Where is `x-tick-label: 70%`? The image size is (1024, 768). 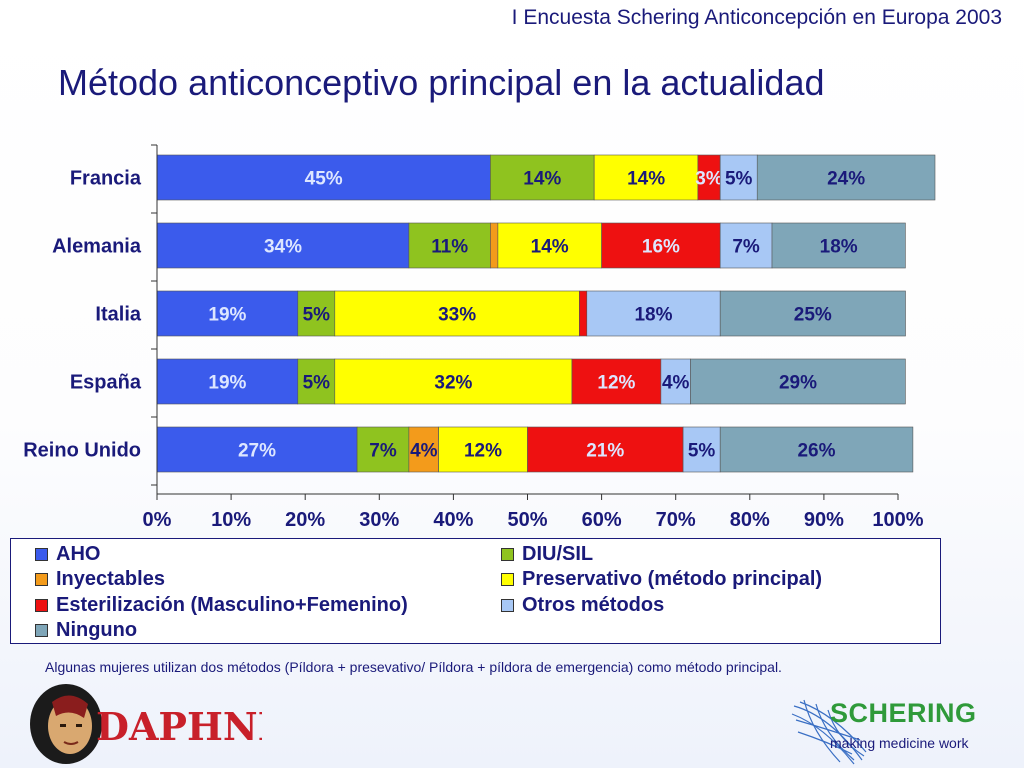
x-tick-label: 70% is located at coordinates (676, 520).